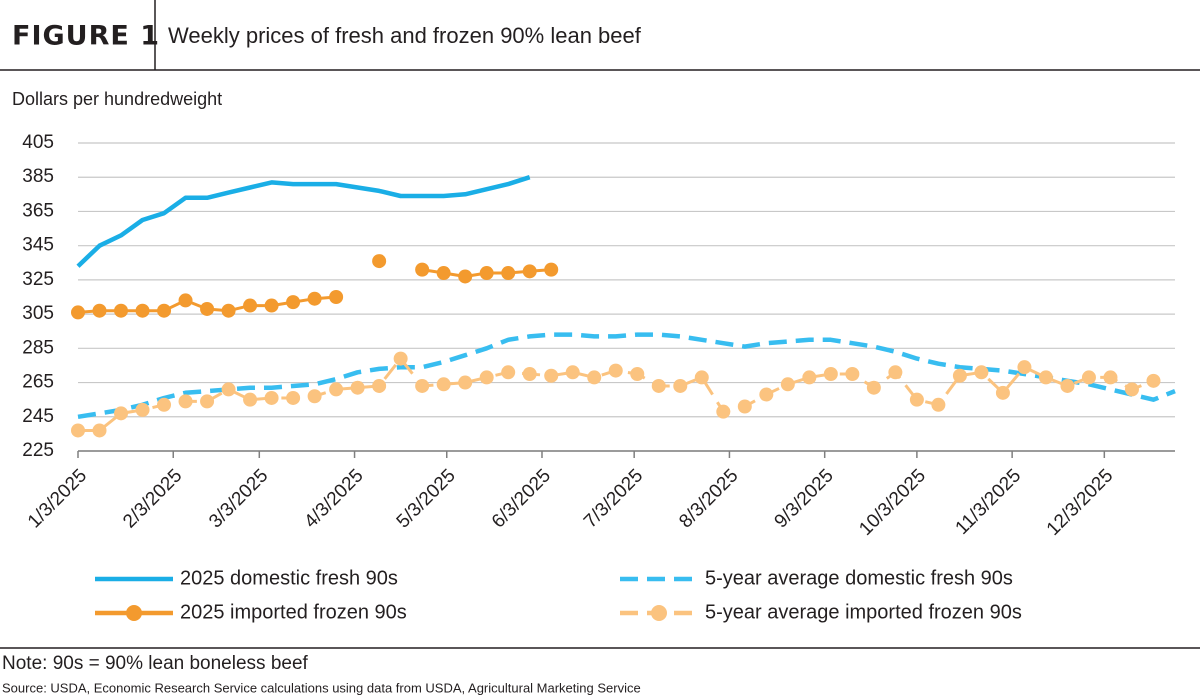  What do you see at coordinates (238, 498) in the screenshot?
I see `x-tick-label: 3/3/2025` at bounding box center [238, 498].